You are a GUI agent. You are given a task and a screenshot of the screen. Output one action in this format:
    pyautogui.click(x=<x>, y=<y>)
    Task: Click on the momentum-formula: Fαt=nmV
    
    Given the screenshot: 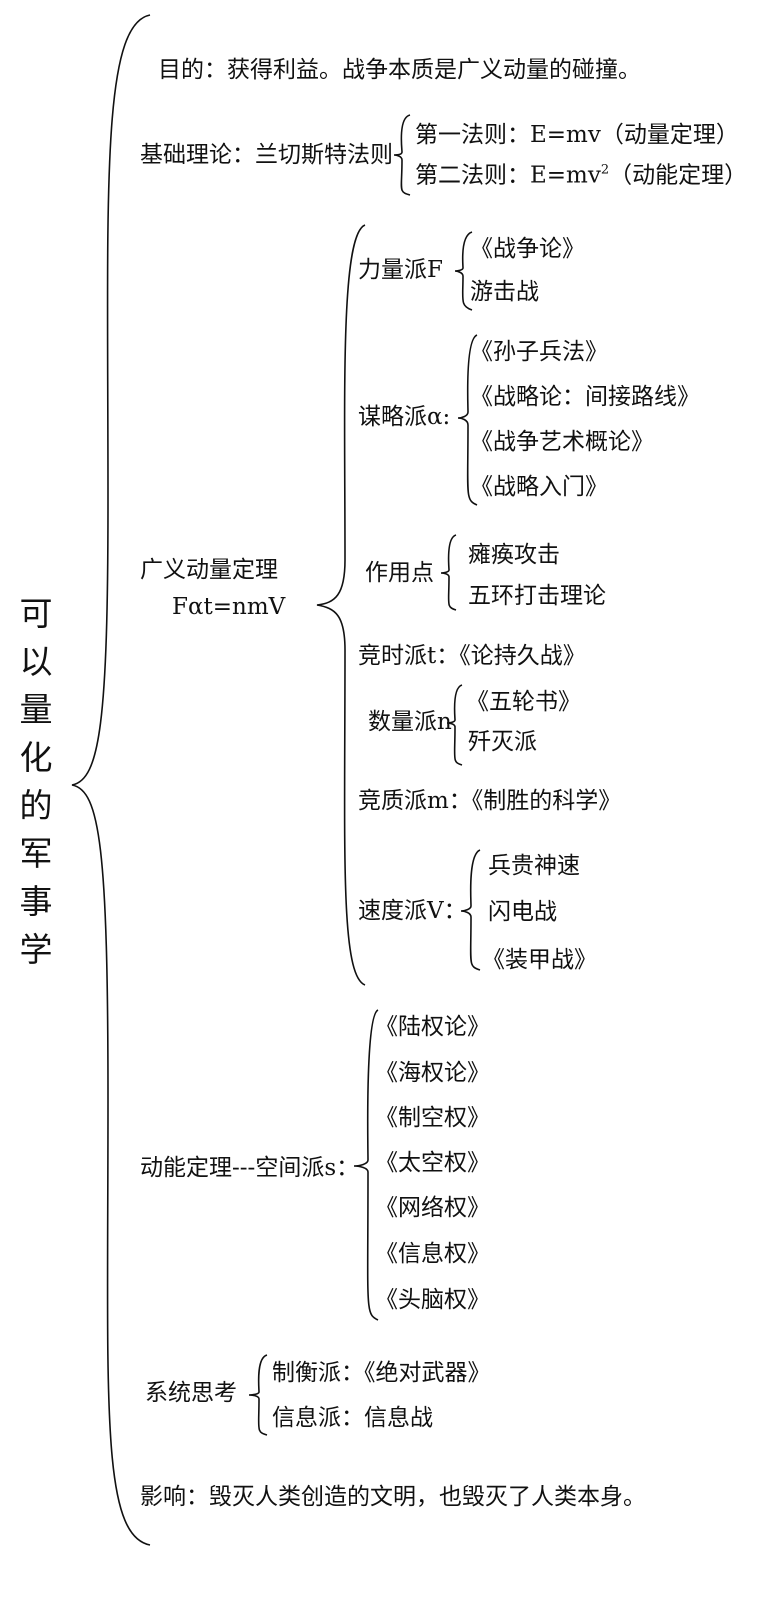 What is the action you would take?
    pyautogui.click(x=229, y=607)
    